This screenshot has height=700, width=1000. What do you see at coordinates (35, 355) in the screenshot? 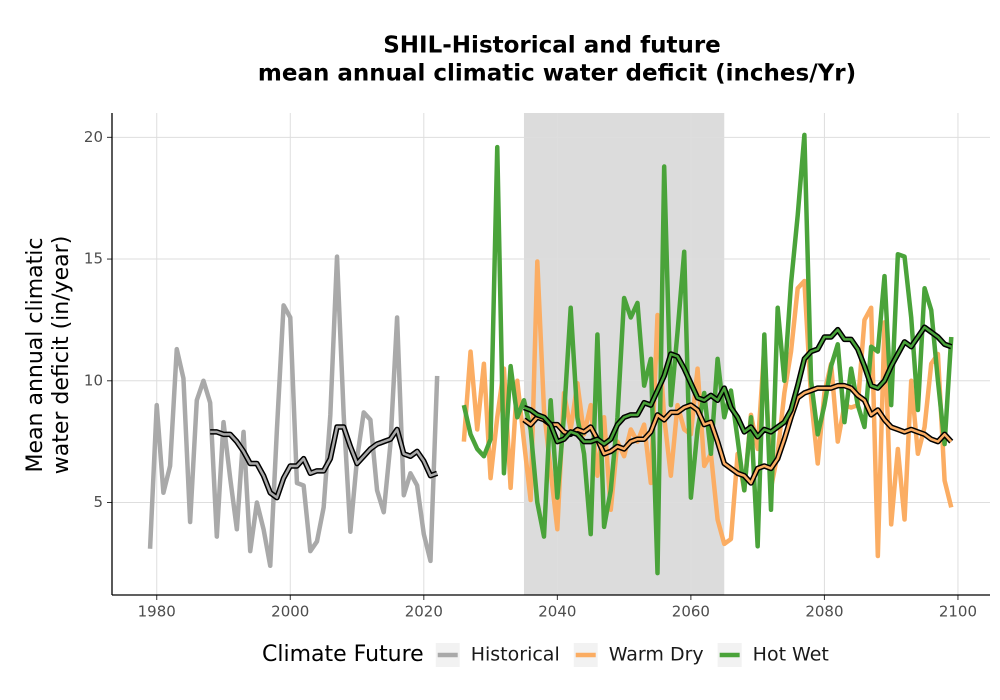
I see `y-axis-title: Mean annual climatic` at bounding box center [35, 355].